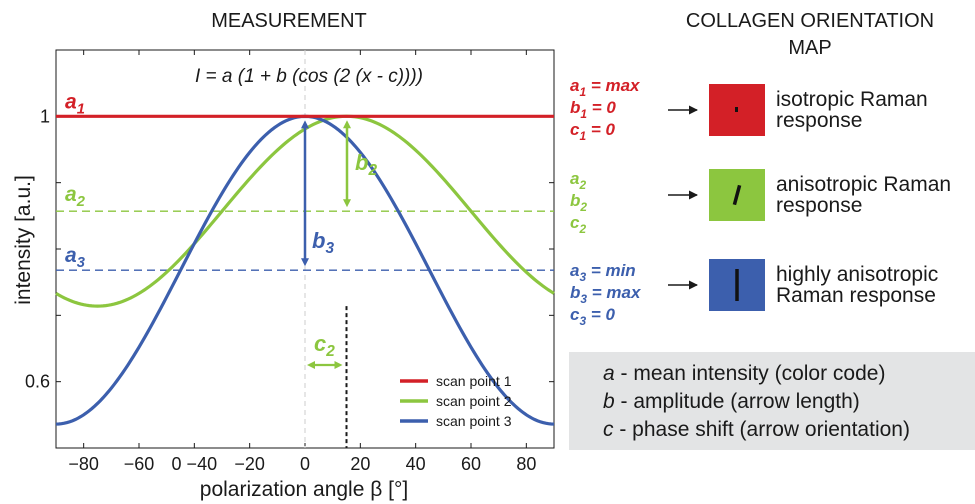 Image resolution: width=975 pixels, height=504 pixels. Describe the element at coordinates (23, 240) in the screenshot. I see `y-axis-label: intensity [a.u.]` at that location.